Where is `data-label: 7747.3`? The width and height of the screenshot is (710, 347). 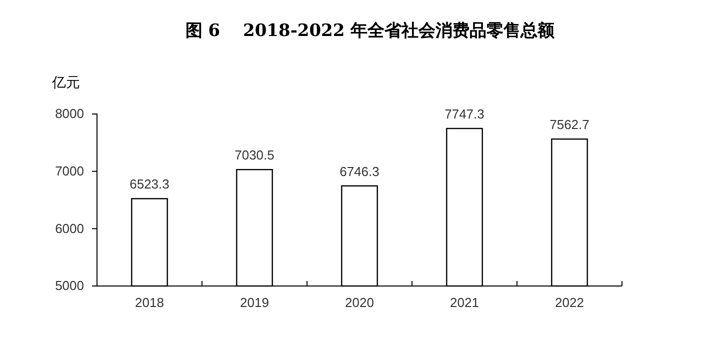 data-label: 7747.3 is located at coordinates (464, 114).